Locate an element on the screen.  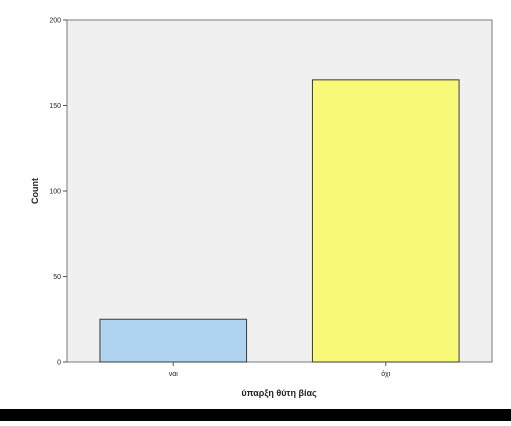
y-tick-label-1: 50 is located at coordinates (57, 277).